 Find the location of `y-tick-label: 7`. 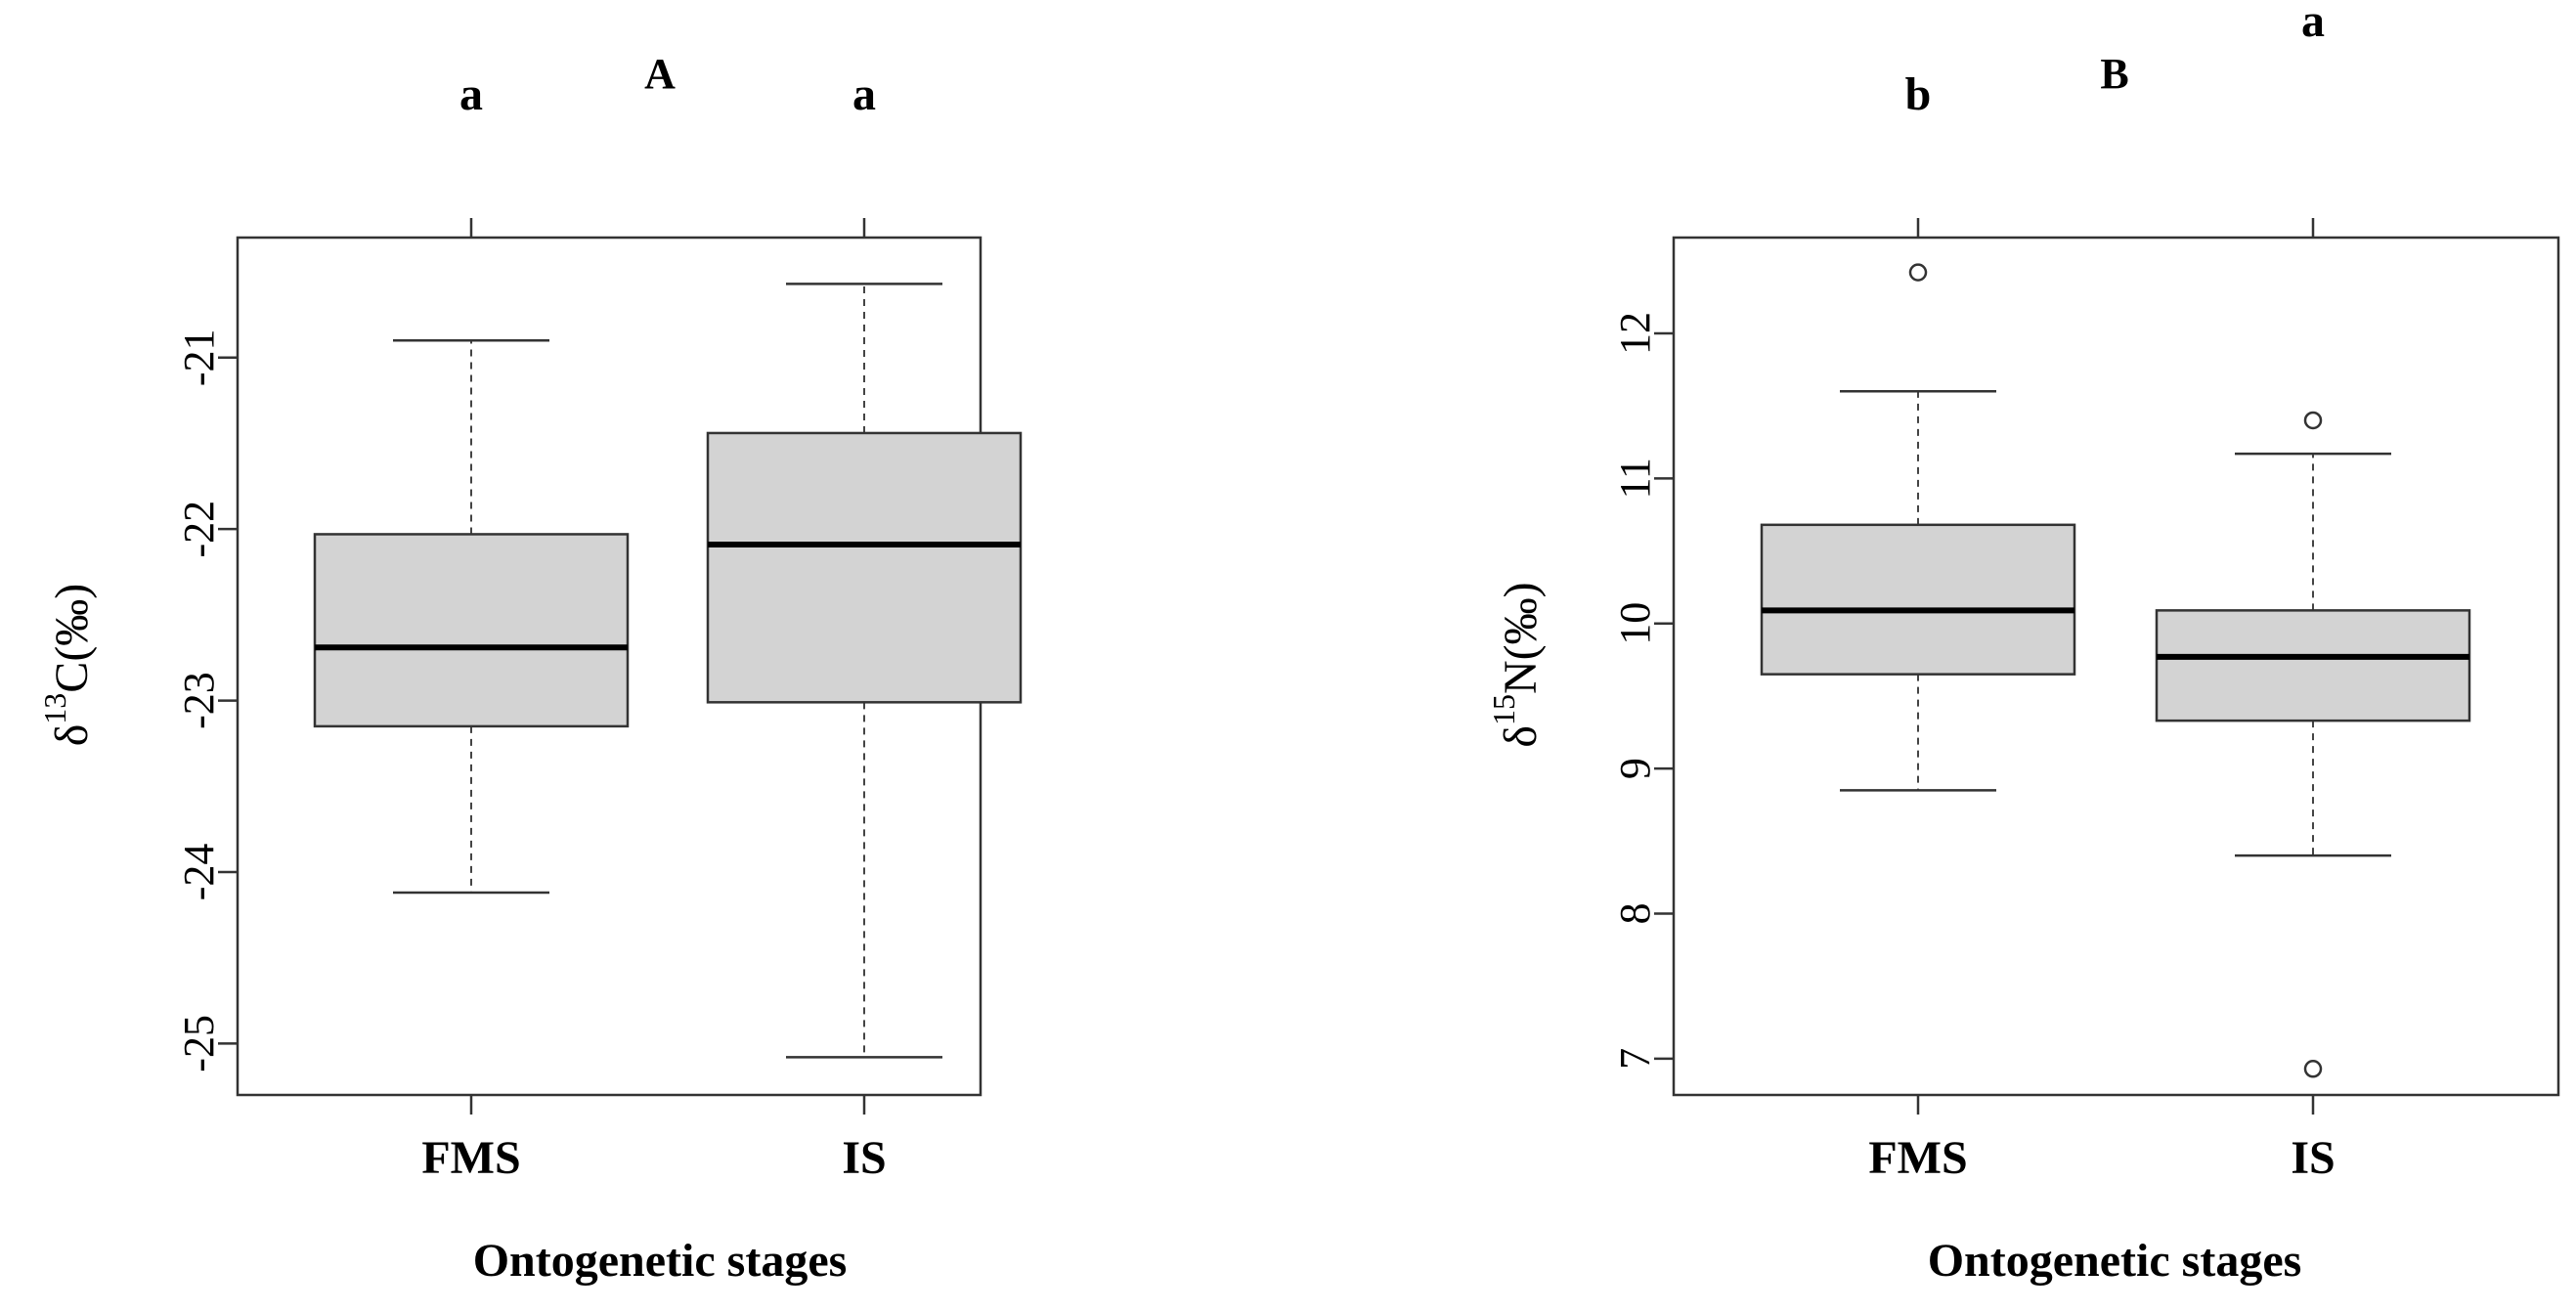

y-tick-label: 7 is located at coordinates (1635, 1059).